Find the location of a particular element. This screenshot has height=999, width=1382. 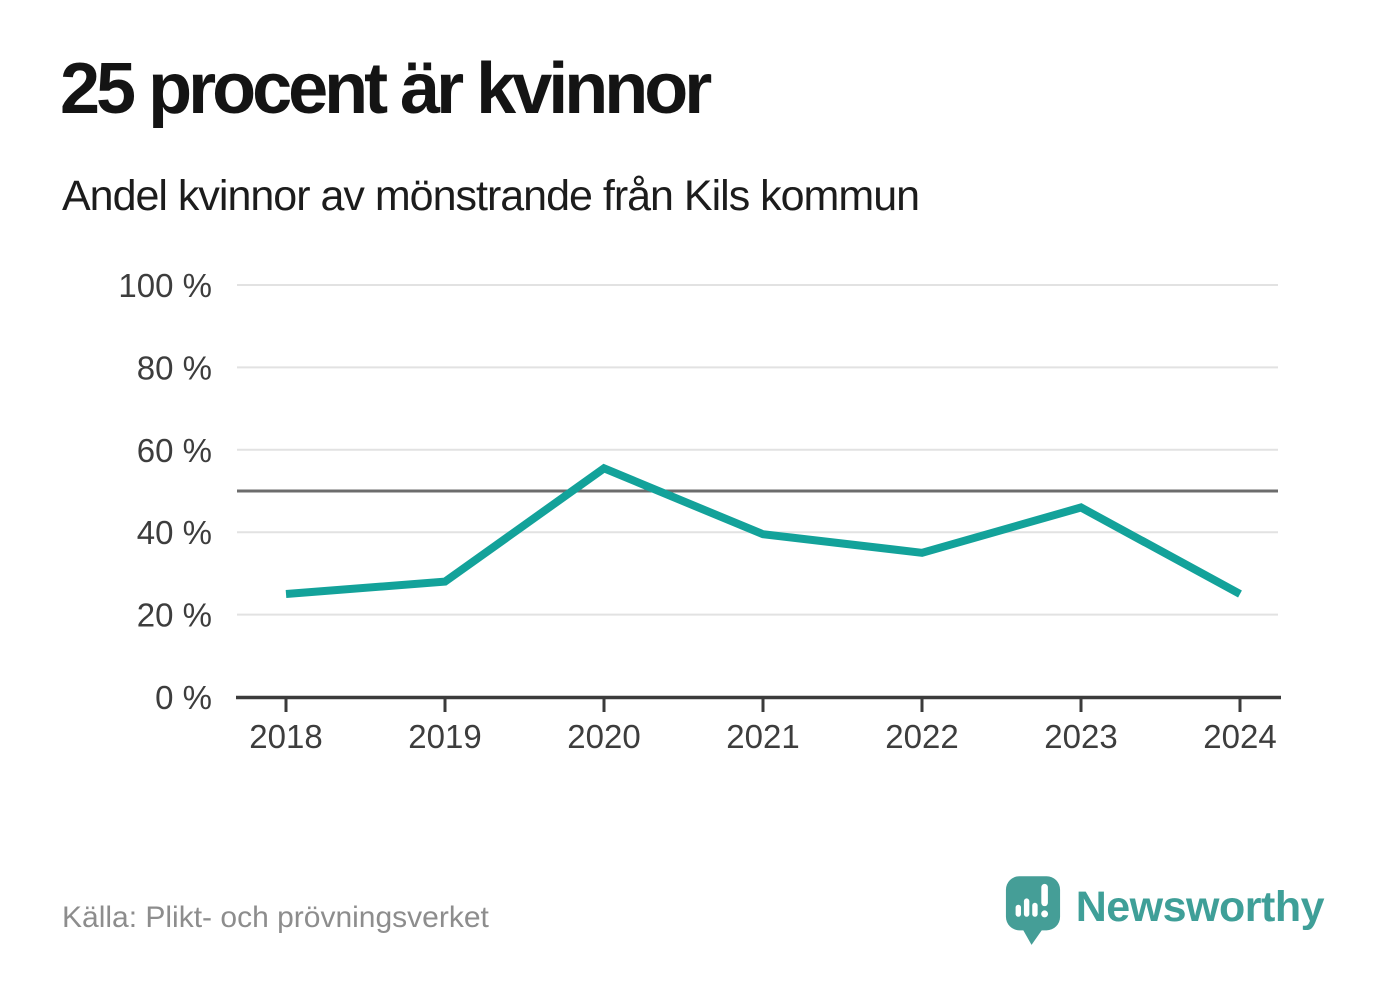

newsworthy-logo-text: Newsworthy is located at coordinates (1200, 907).